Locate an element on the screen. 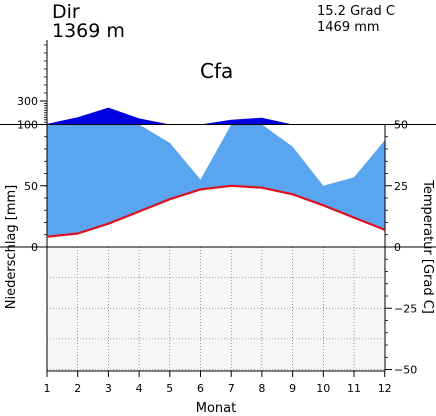 The height and width of the screenshot is (416, 436). x-tick-label: 8 is located at coordinates (261, 388).